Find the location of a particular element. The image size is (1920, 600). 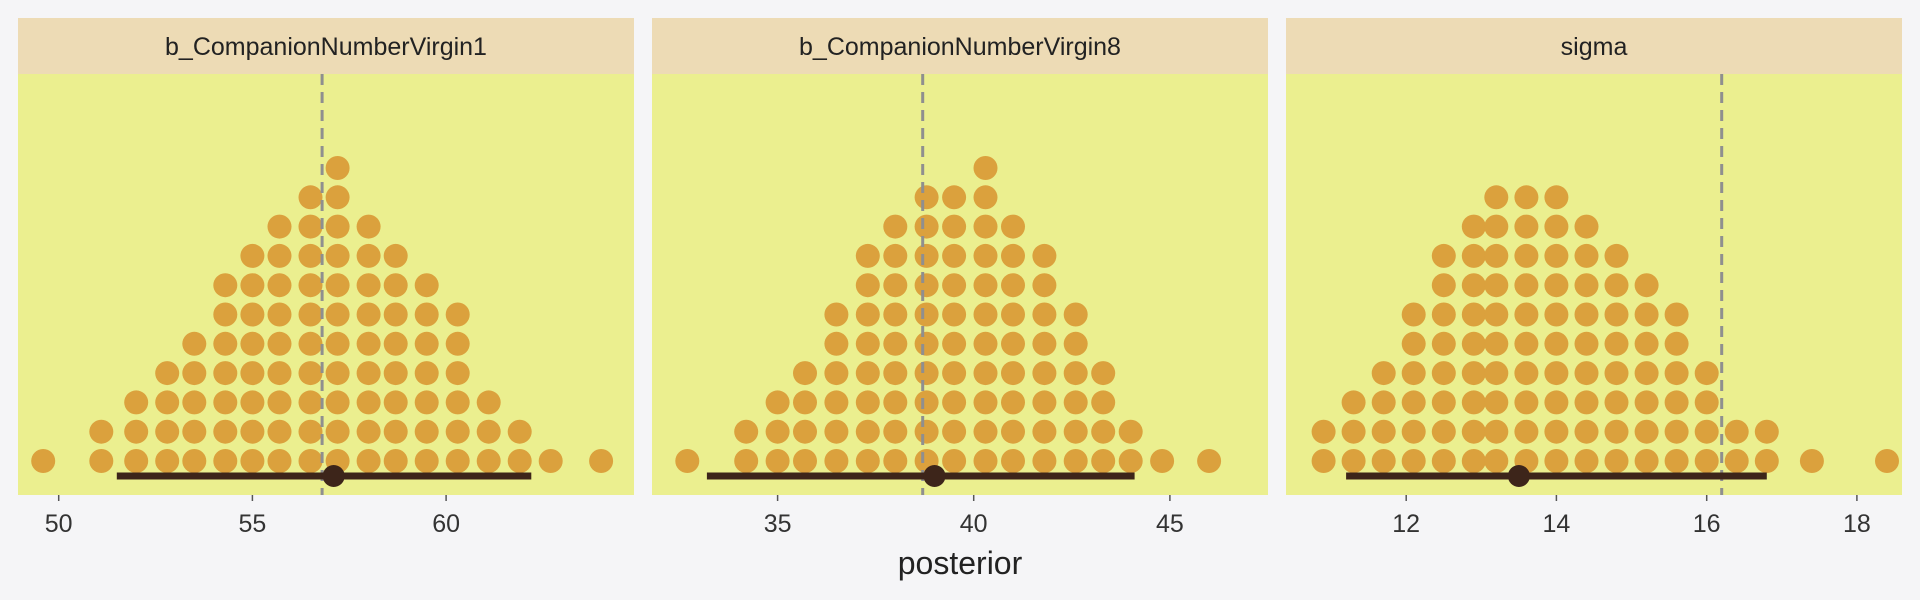

dot-stack-group is located at coordinates (1605, 329).